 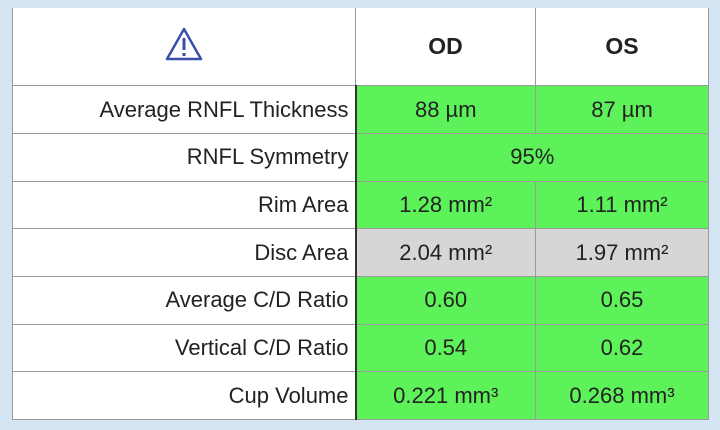 I want to click on column-header: OD, so click(x=445, y=47).